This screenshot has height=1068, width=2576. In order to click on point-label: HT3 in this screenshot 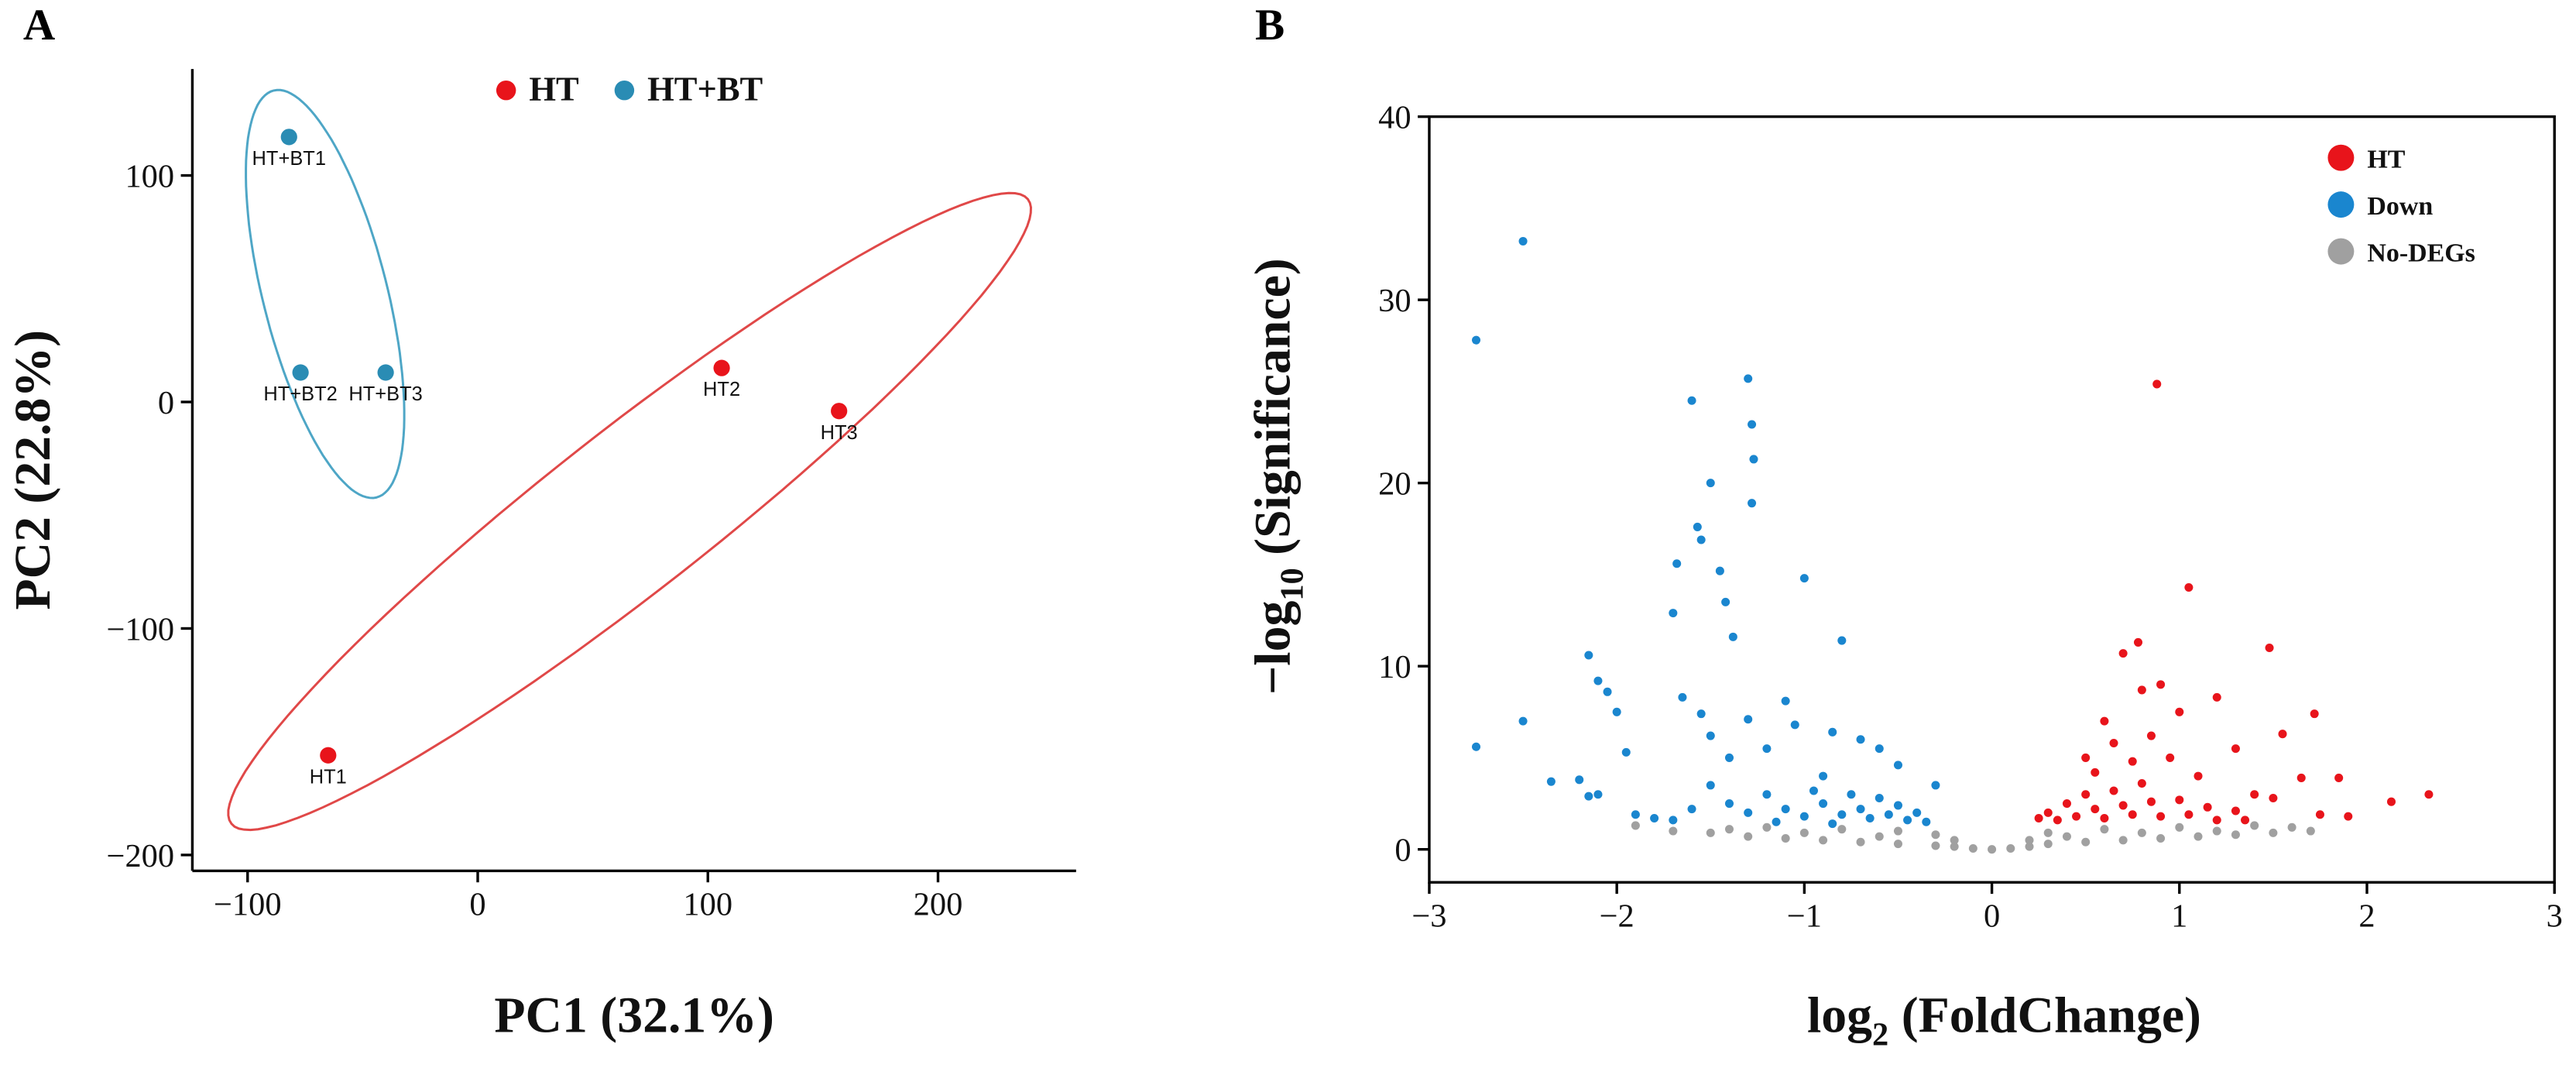, I will do `click(839, 433)`.